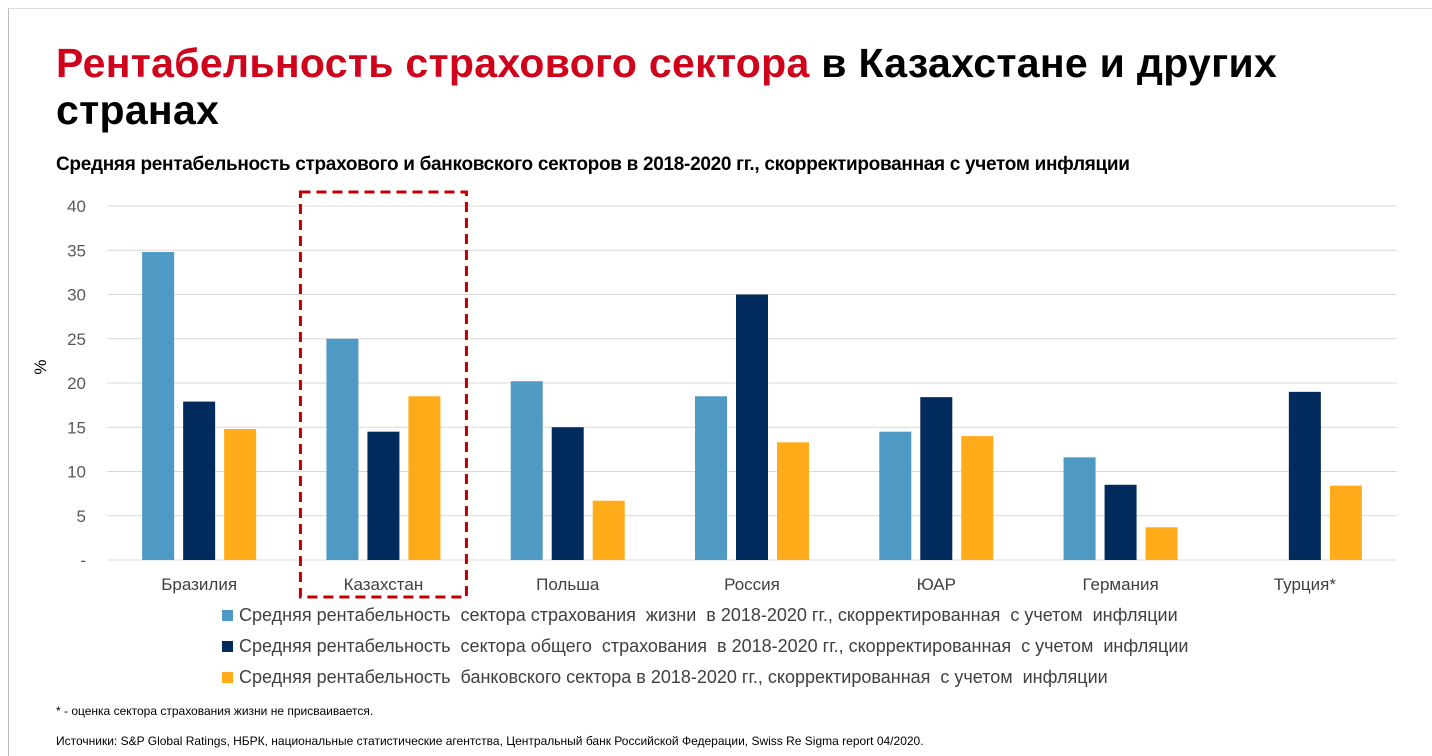 This screenshot has width=1432, height=756. I want to click on y-tick-label: 10, so click(76, 472).